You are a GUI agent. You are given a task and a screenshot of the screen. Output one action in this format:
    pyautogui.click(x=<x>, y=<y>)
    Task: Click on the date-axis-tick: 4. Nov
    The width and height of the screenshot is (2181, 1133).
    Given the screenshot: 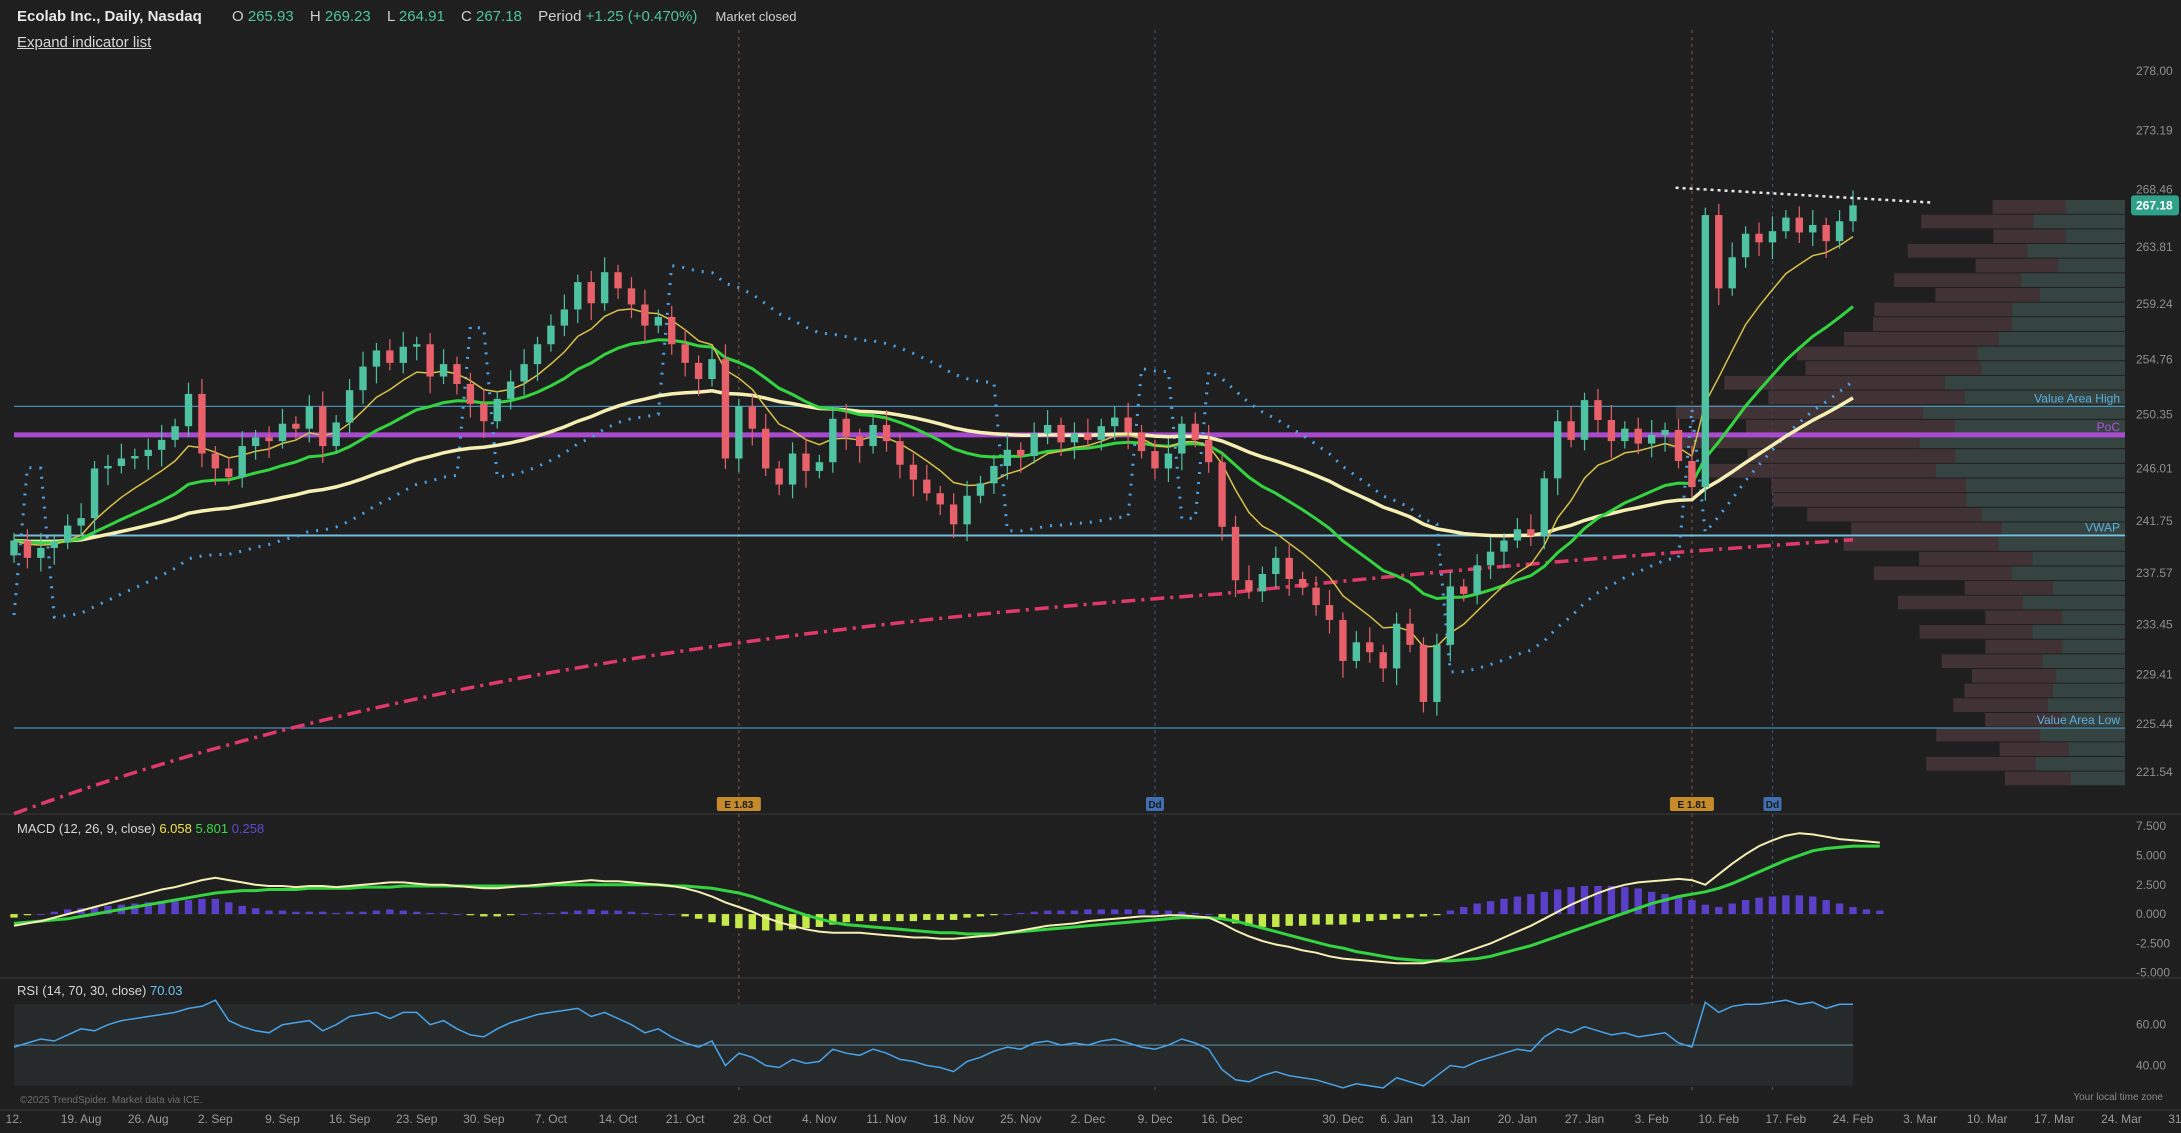 What is the action you would take?
    pyautogui.click(x=819, y=1119)
    